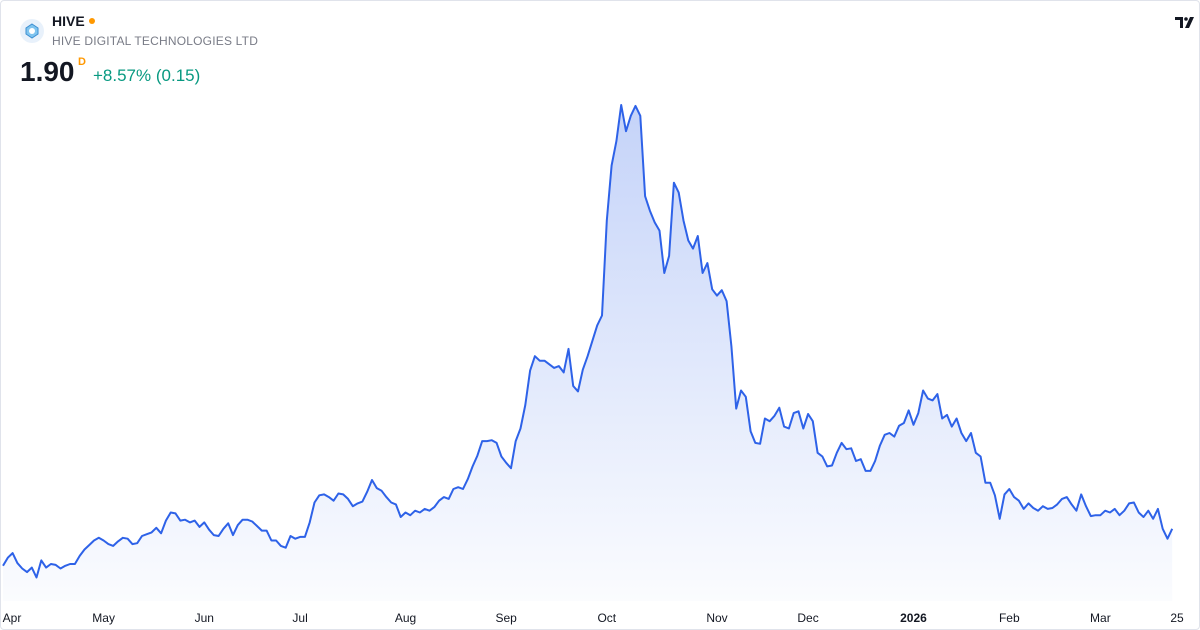 This screenshot has width=1200, height=630. What do you see at coordinates (68, 21) in the screenshot?
I see `symbol: HIVE` at bounding box center [68, 21].